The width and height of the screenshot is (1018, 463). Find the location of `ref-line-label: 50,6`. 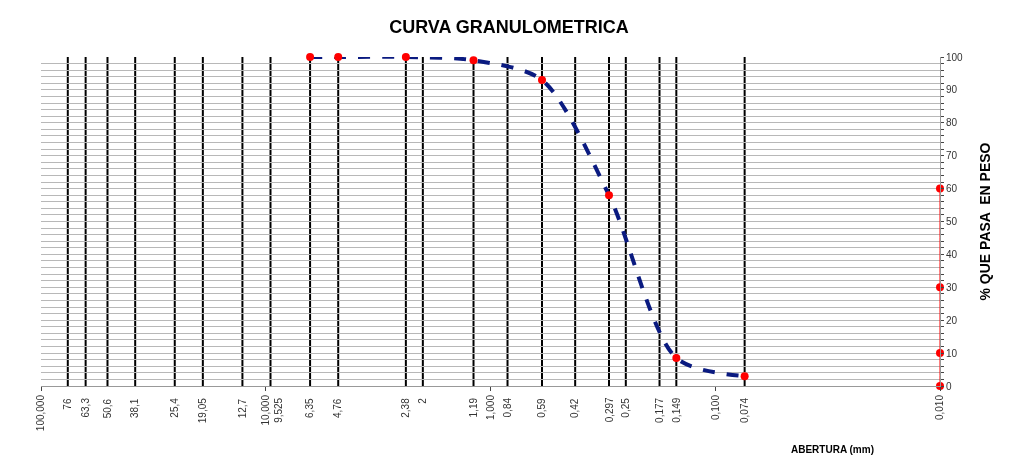

ref-line-label: 50,6 is located at coordinates (107, 408).